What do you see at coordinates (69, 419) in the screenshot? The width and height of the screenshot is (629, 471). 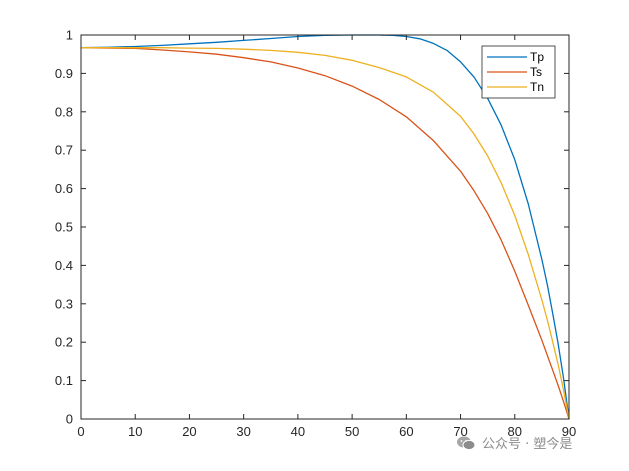 I see `y-tick-label: 0` at bounding box center [69, 419].